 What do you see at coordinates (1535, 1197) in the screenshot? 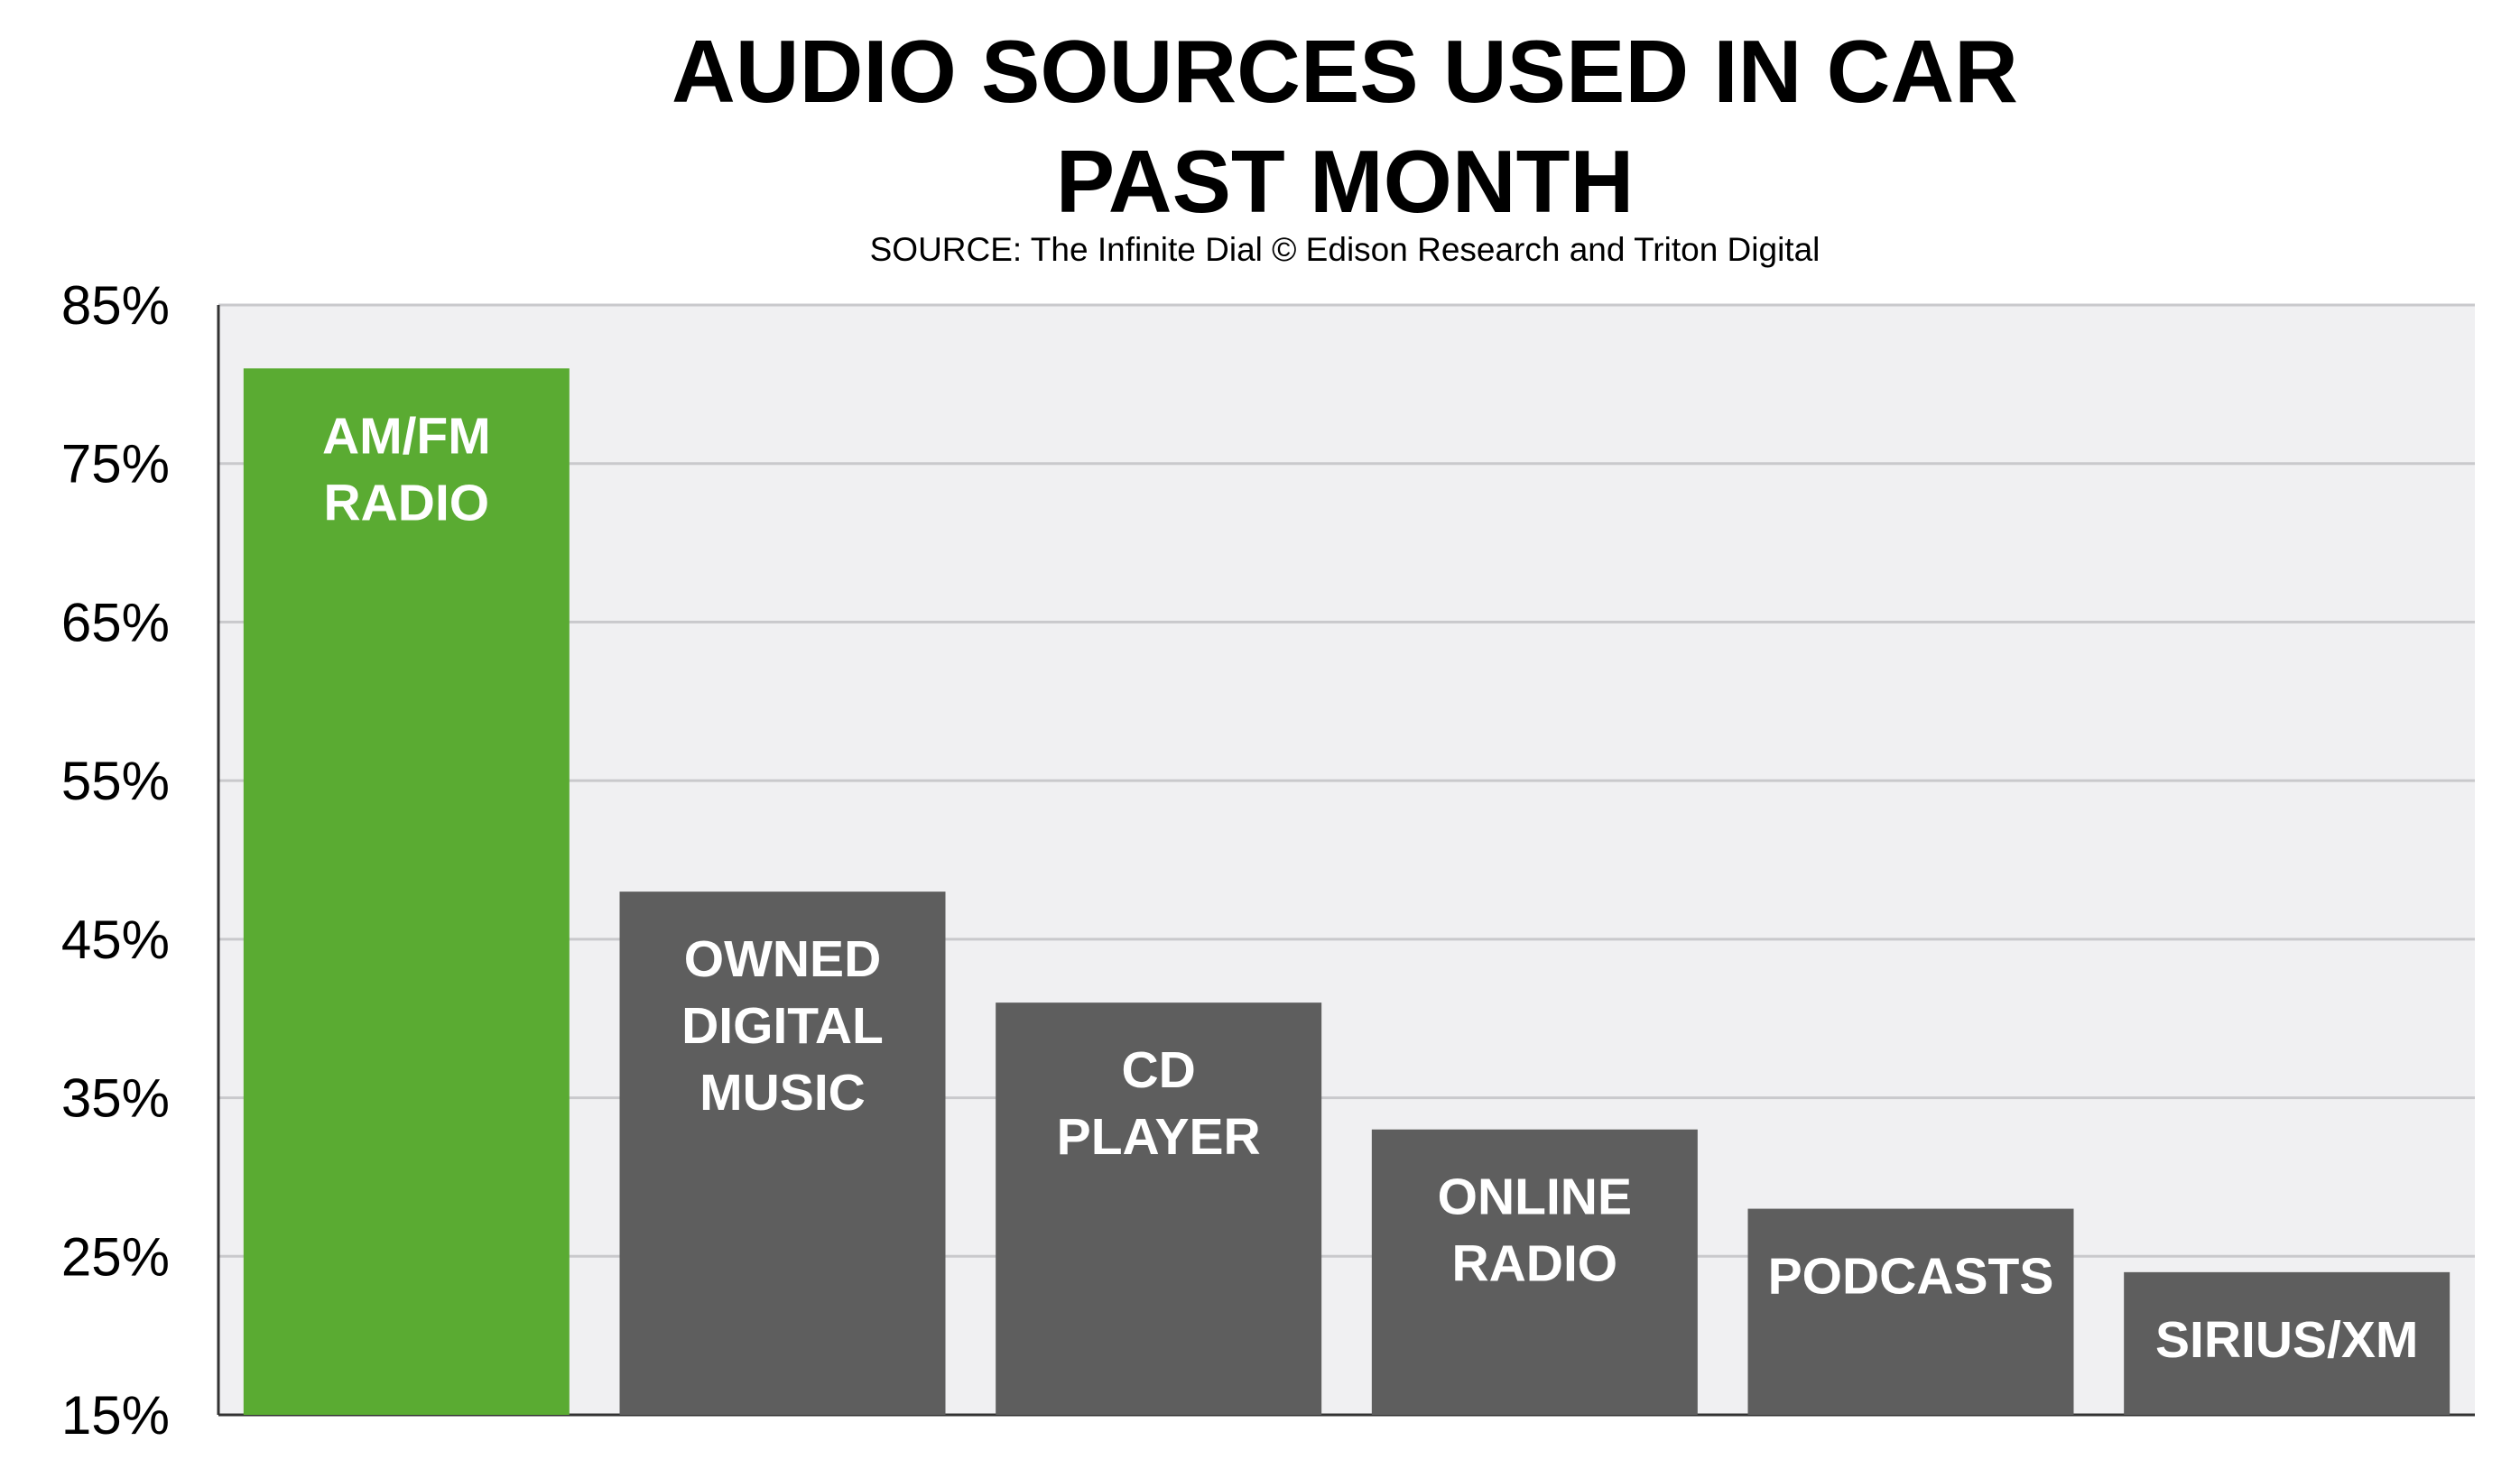
I see `bar-label: ONLINE` at bounding box center [1535, 1197].